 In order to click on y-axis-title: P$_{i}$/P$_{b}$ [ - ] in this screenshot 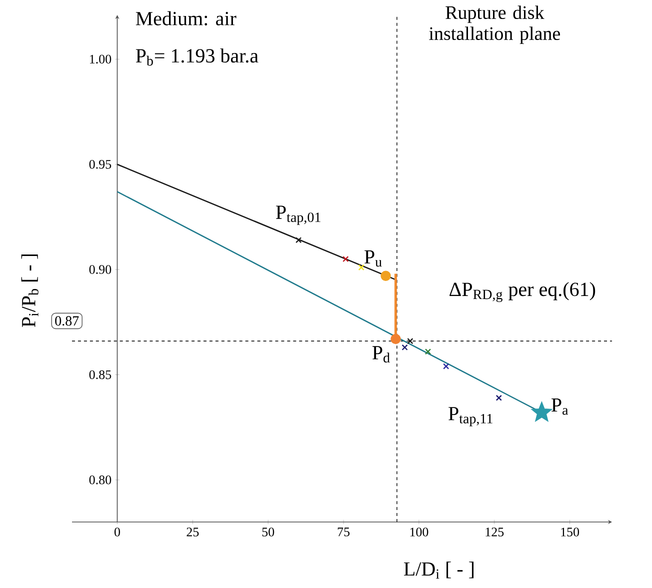, I will do `click(29, 291)`.